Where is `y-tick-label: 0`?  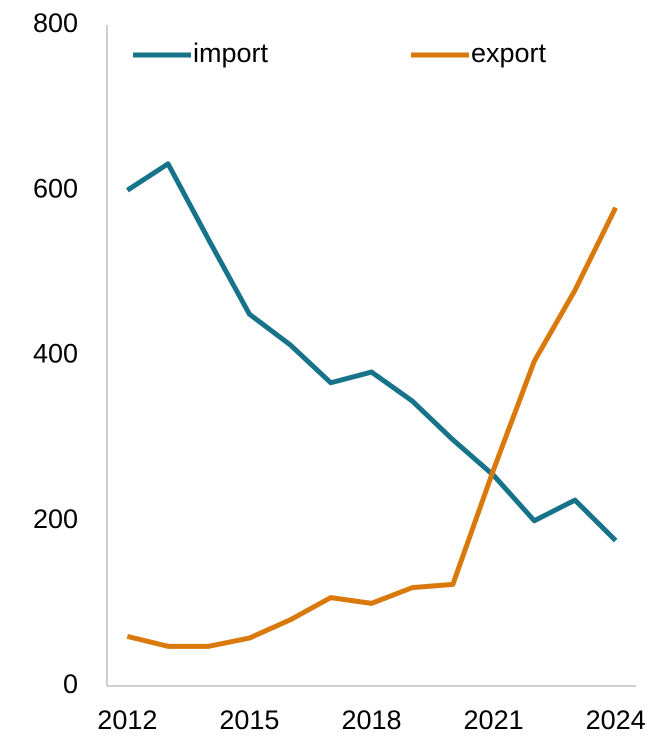
y-tick-label: 0 is located at coordinates (70, 684).